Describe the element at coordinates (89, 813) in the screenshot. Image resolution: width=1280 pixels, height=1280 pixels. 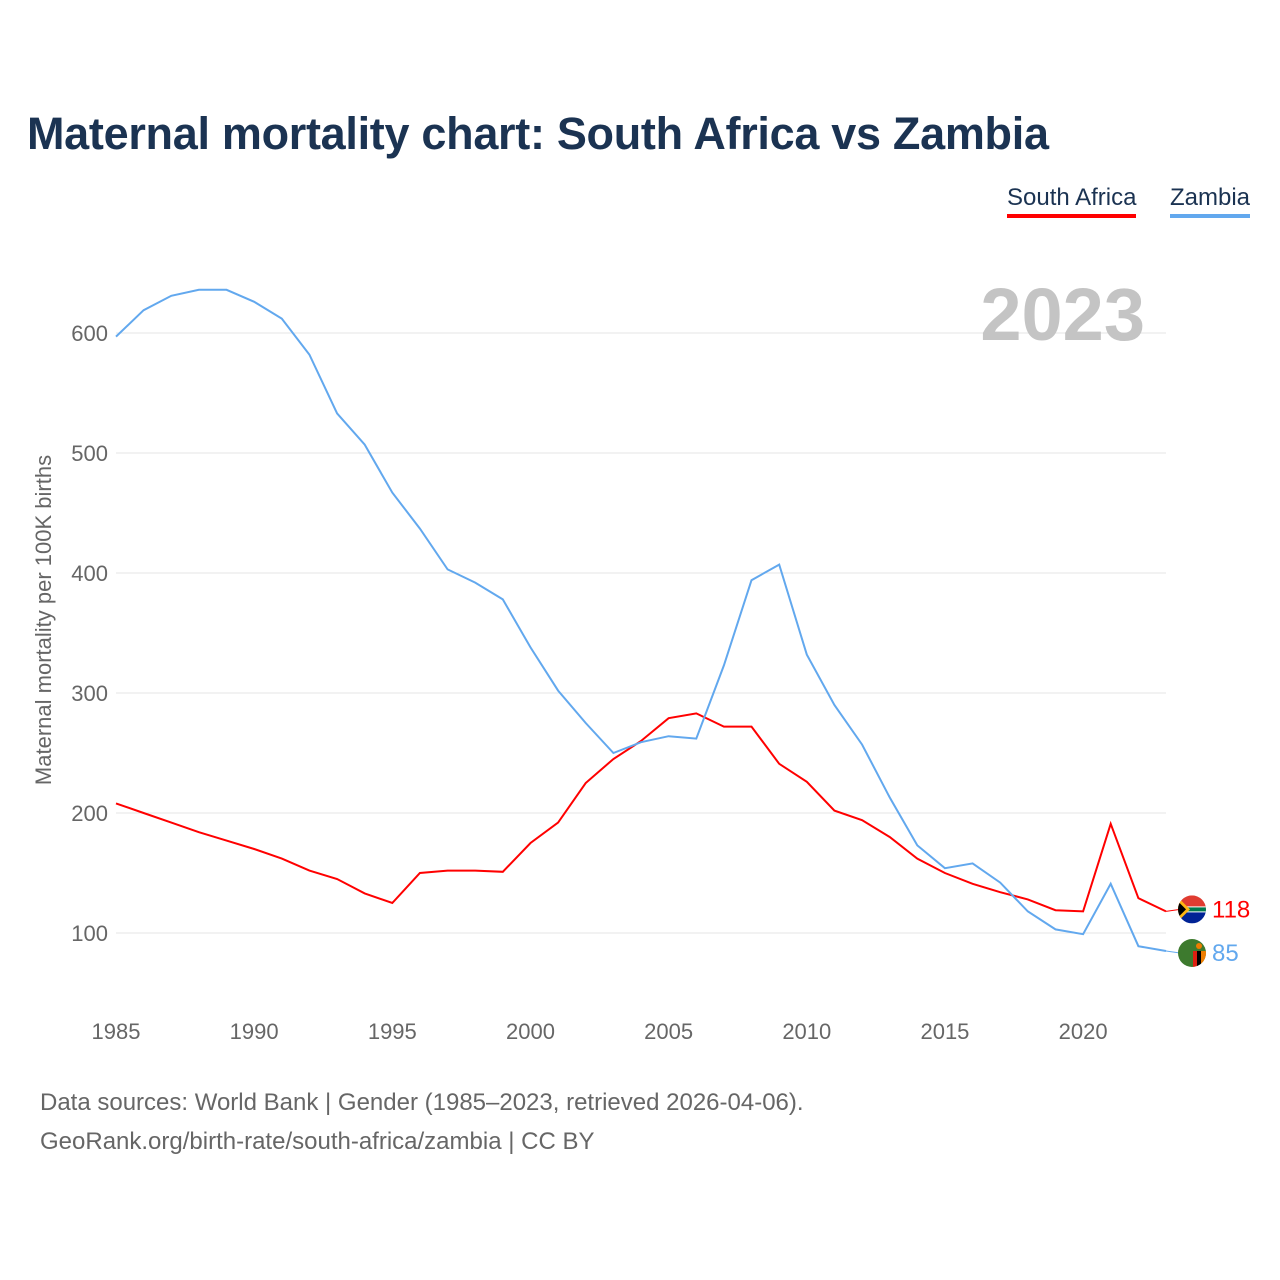
I see `y-tick-label: 200` at that location.